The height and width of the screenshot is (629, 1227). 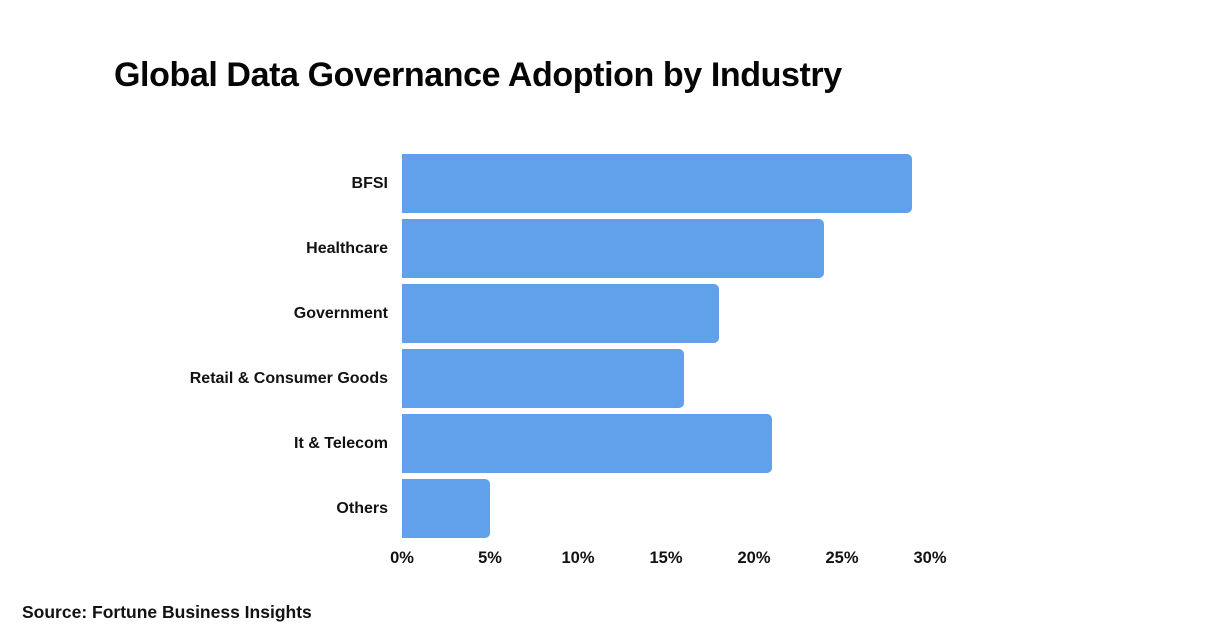 I want to click on x-tick-label: 30%, so click(x=930, y=558).